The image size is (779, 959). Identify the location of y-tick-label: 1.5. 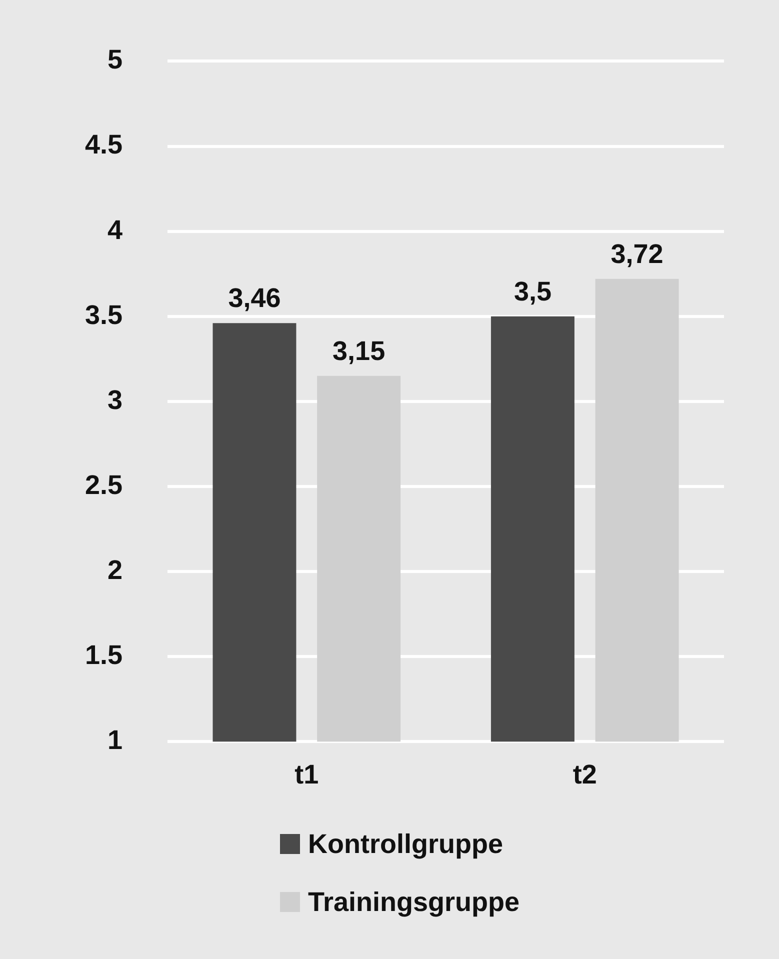
(103, 655).